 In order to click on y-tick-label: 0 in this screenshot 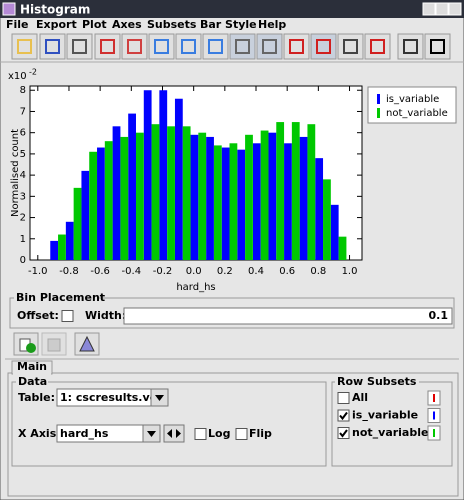, I will do `click(23, 260)`.